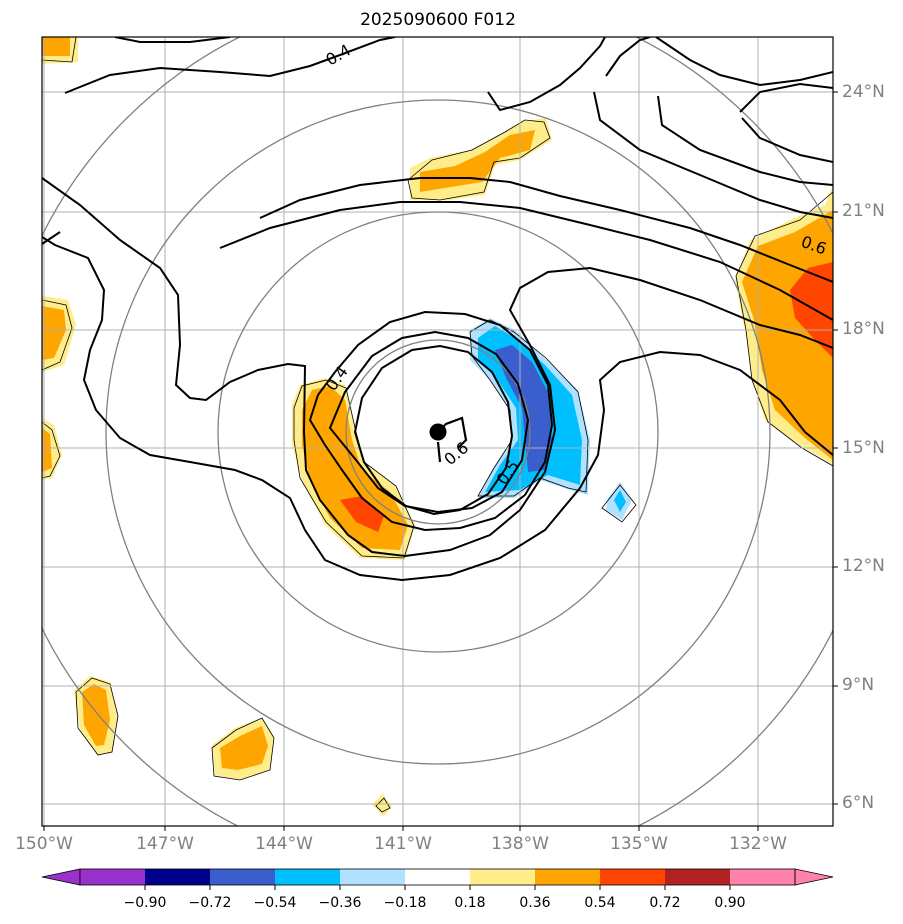 Image resolution: width=903 pixels, height=924 pixels. I want to click on storm-center-marker, so click(438, 432).